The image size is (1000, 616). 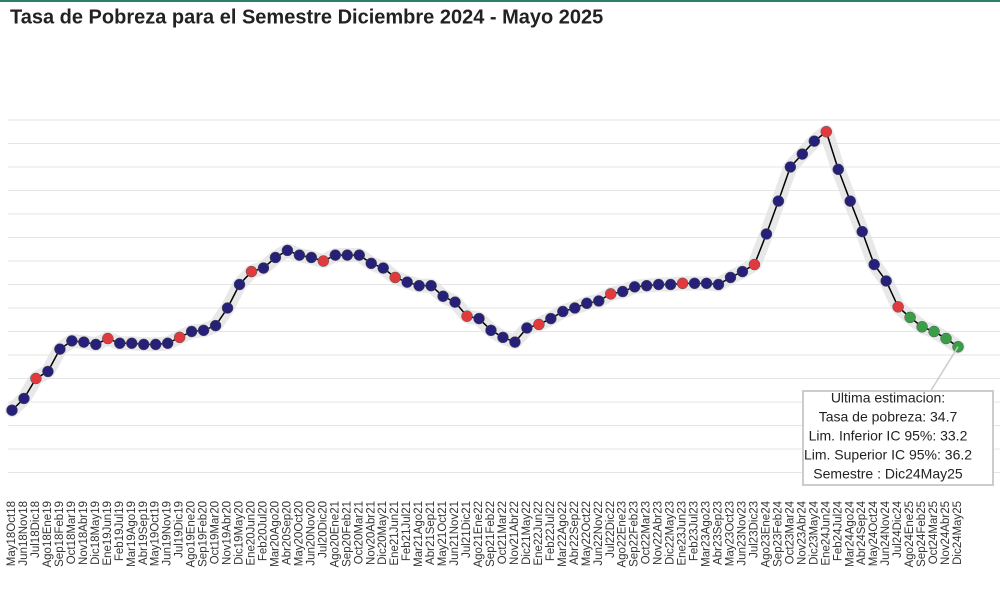 I want to click on x-tick-label: Ene24Jun24, so click(x=826, y=532).